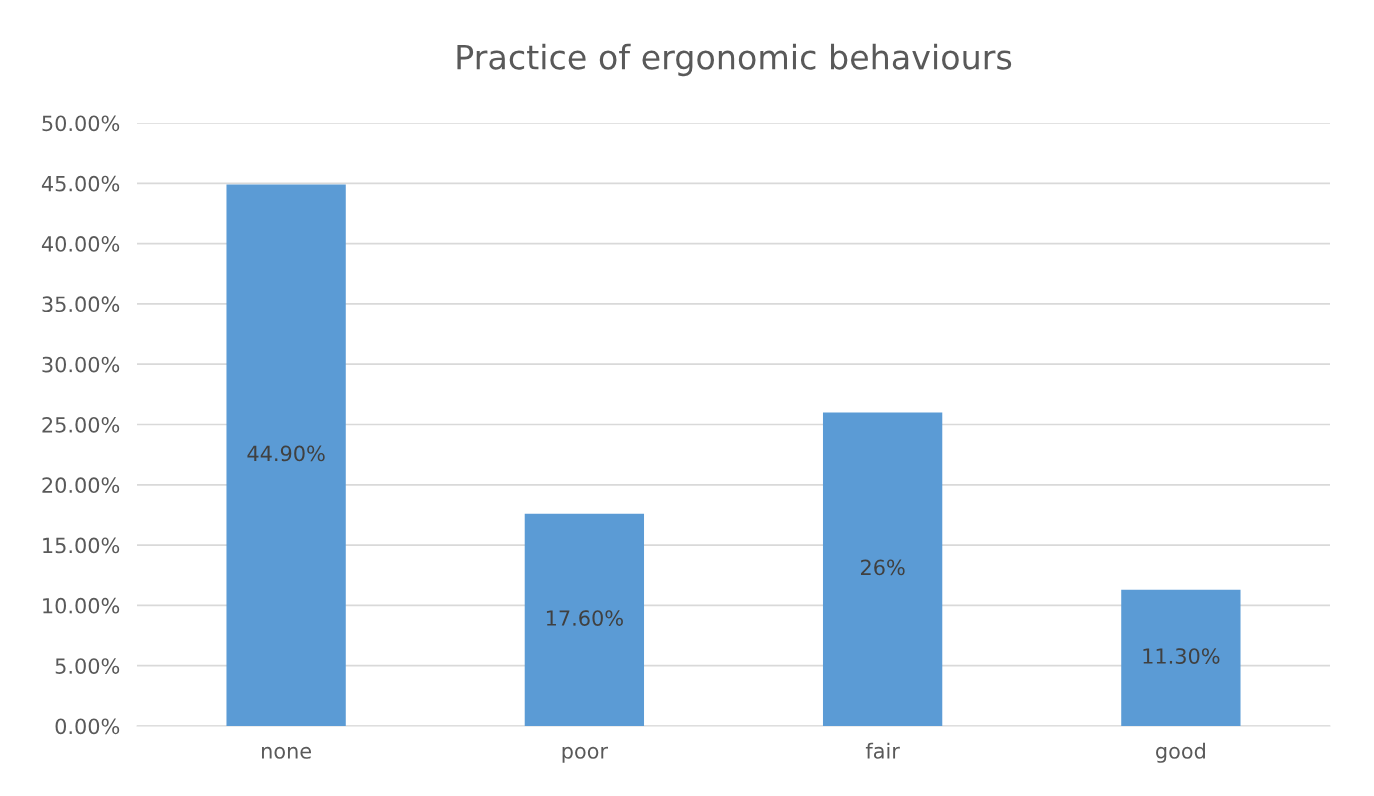 The width and height of the screenshot is (1374, 796). What do you see at coordinates (882, 750) in the screenshot?
I see `x-tick-label: fair` at bounding box center [882, 750].